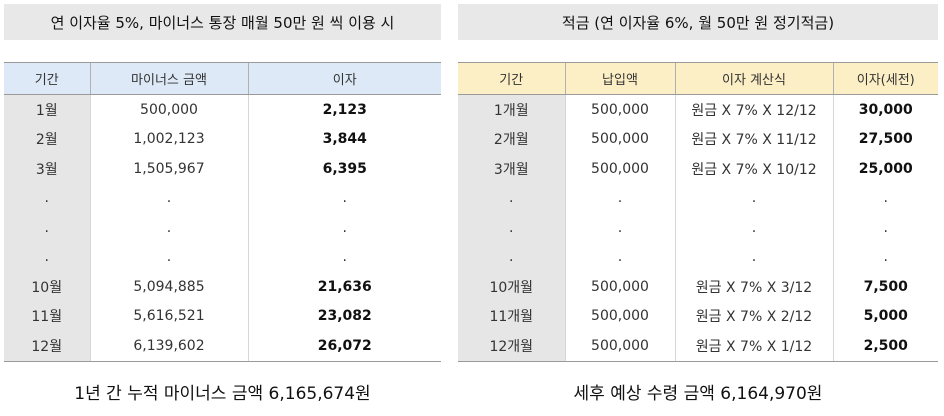 The height and width of the screenshot is (416, 944). What do you see at coordinates (222, 394) in the screenshot?
I see `overdraft-summary: 1년 간 누적 마이너스 금액 6,165,674원` at bounding box center [222, 394].